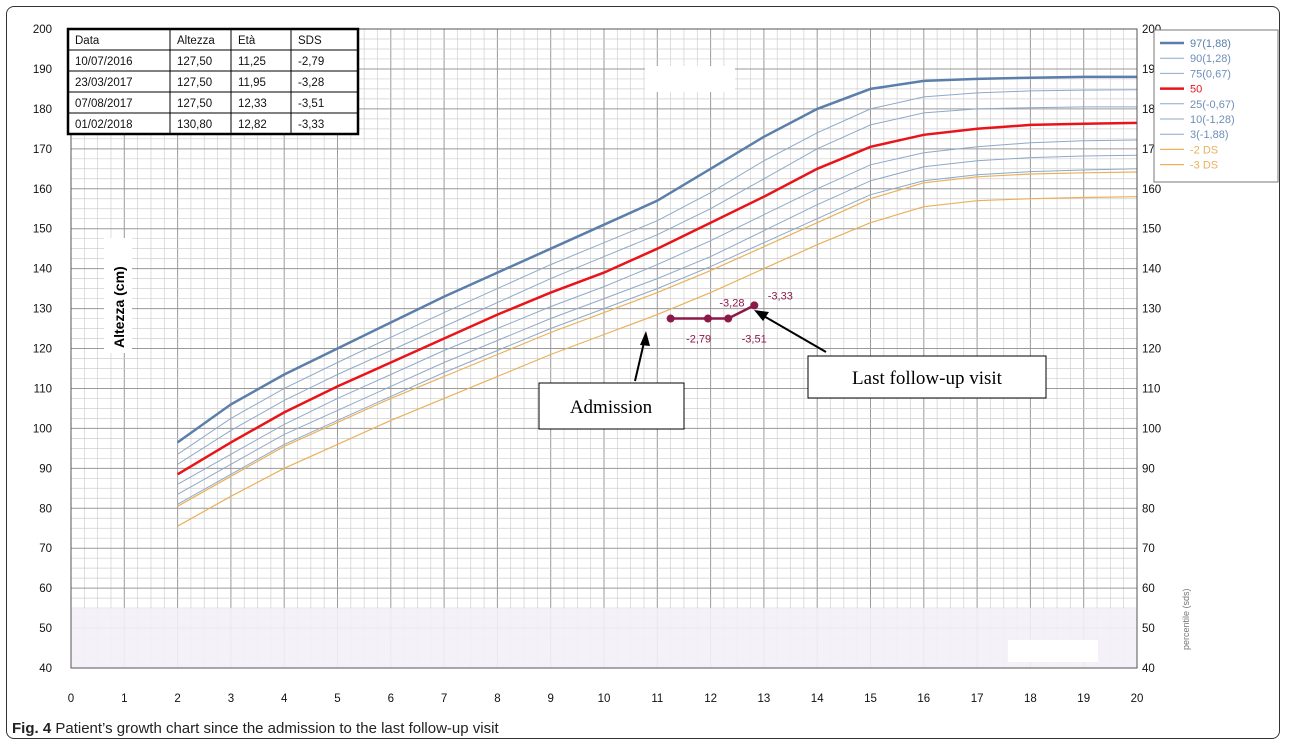  What do you see at coordinates (1151, 310) in the screenshot?
I see `y-tick-label-right: 130` at bounding box center [1151, 310].